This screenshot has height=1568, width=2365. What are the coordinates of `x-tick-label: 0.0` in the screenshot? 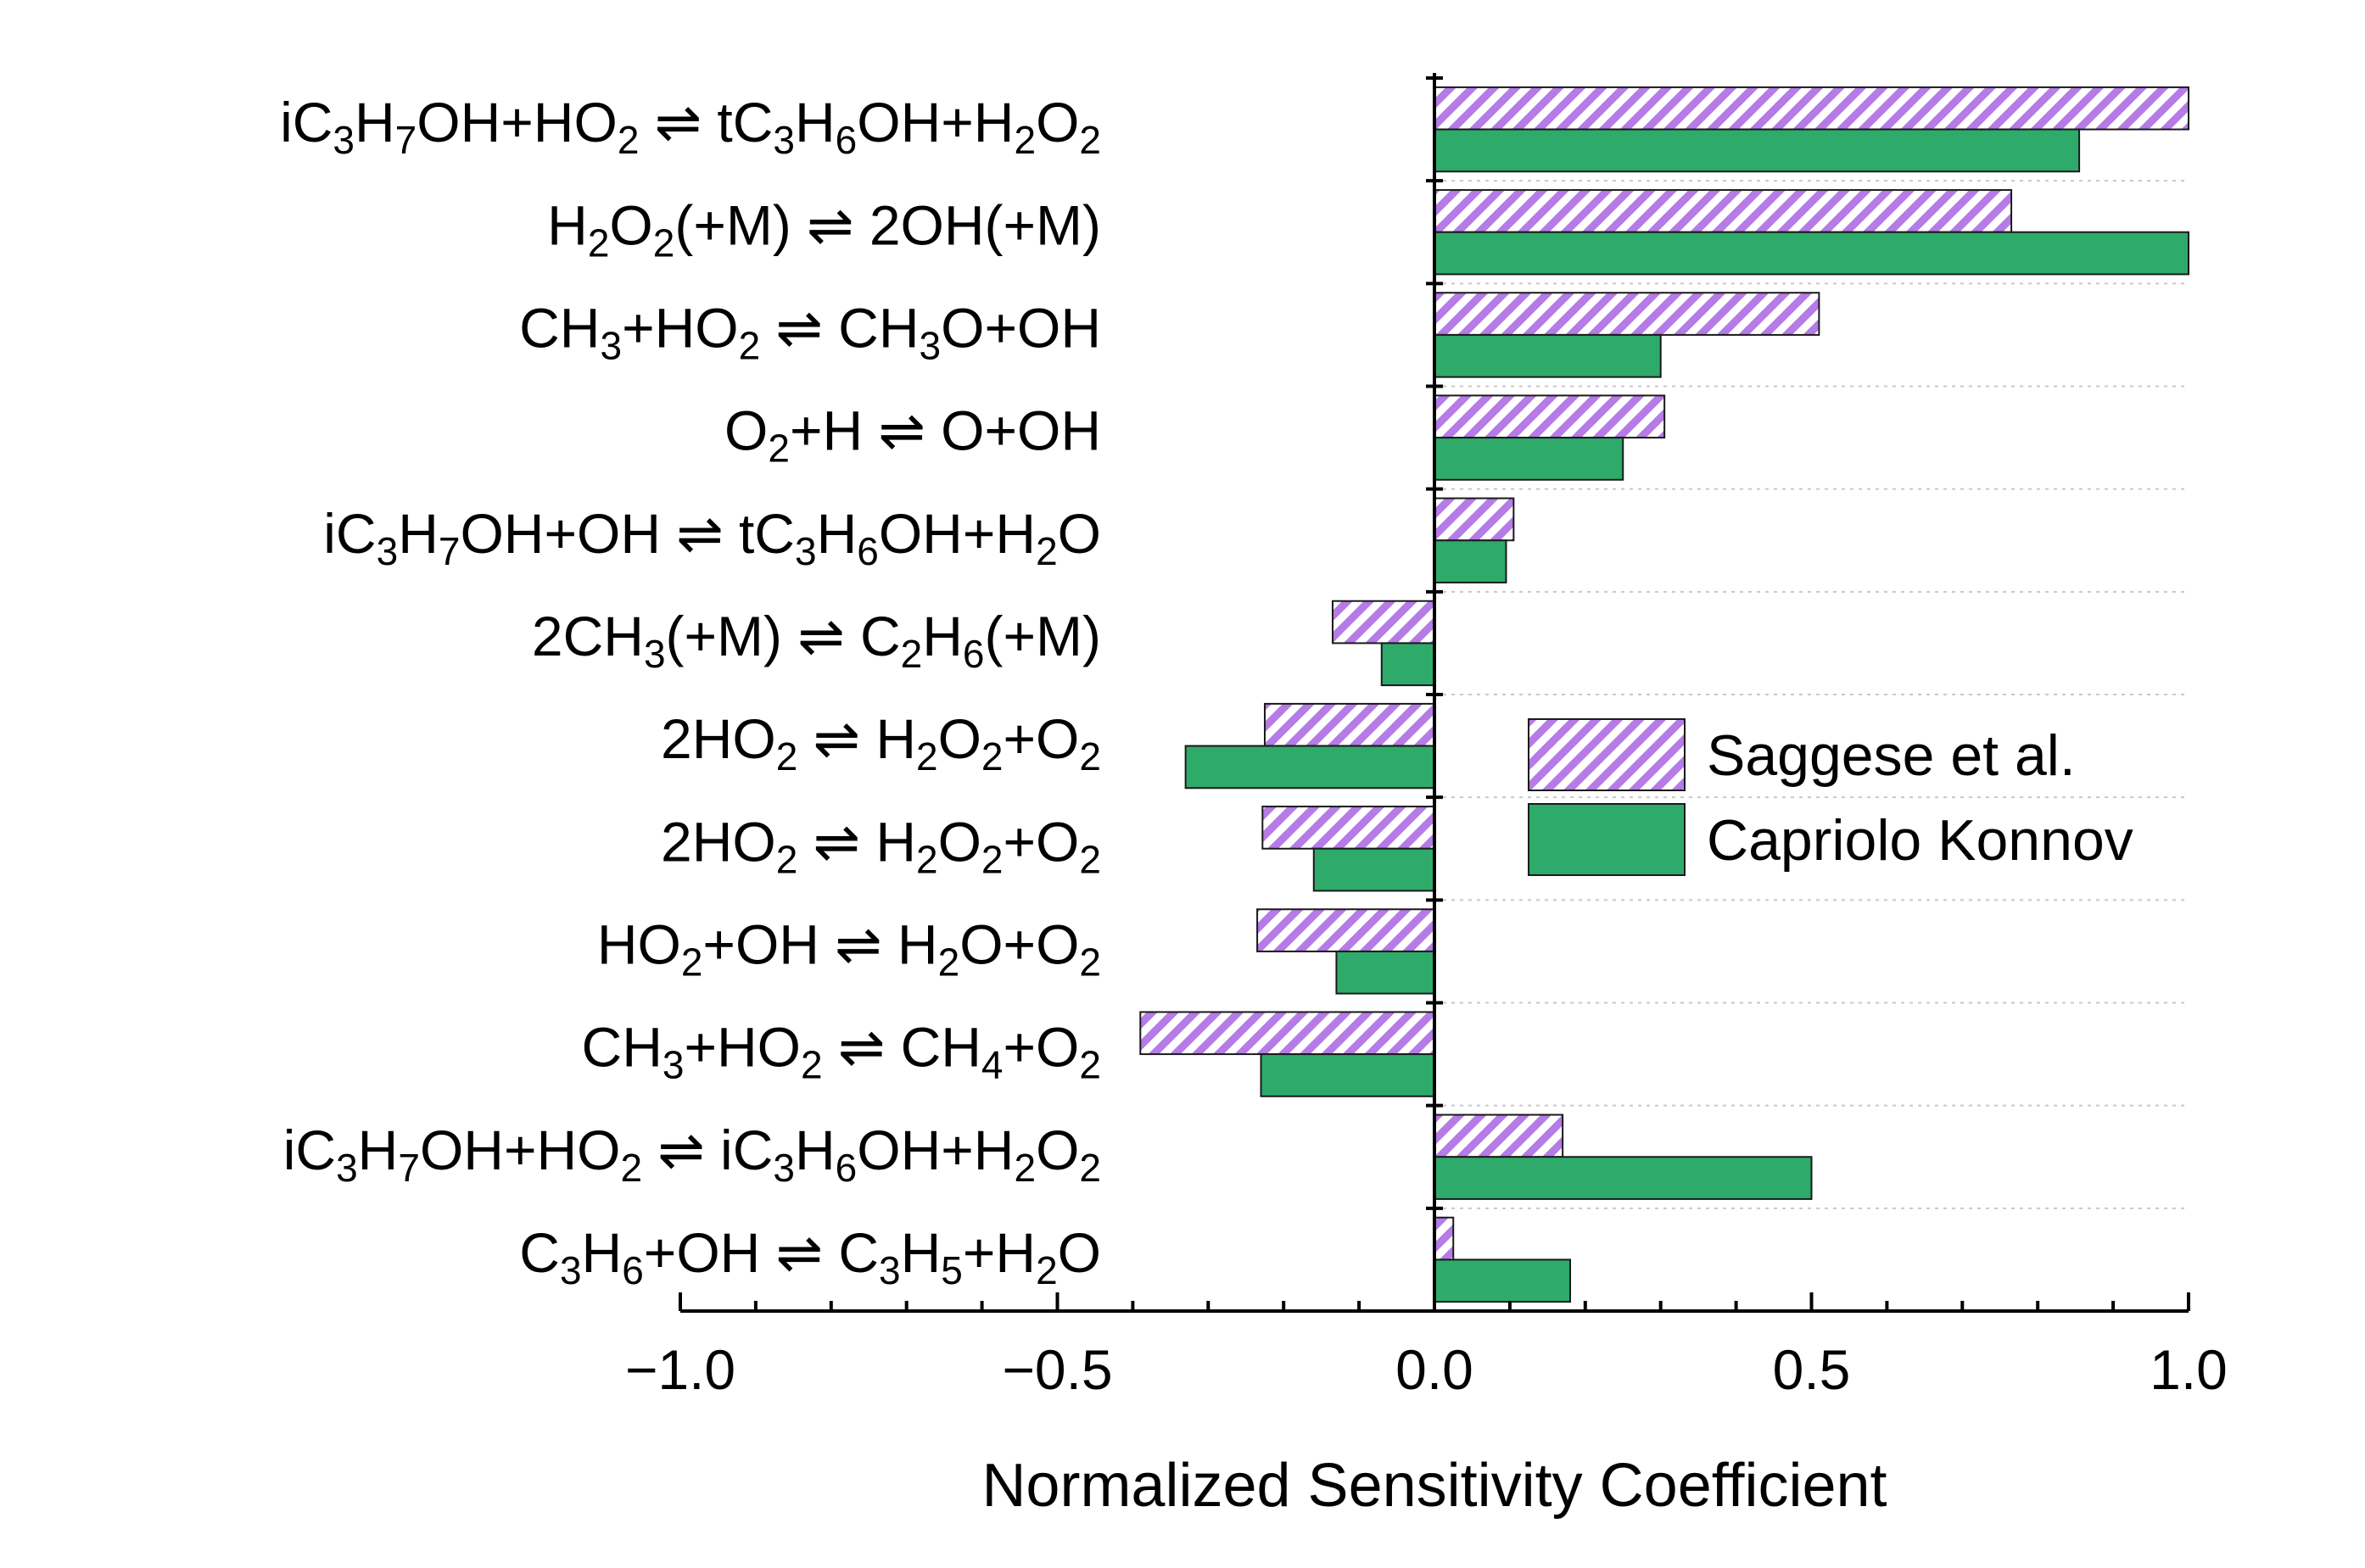 It's located at (1434, 1369).